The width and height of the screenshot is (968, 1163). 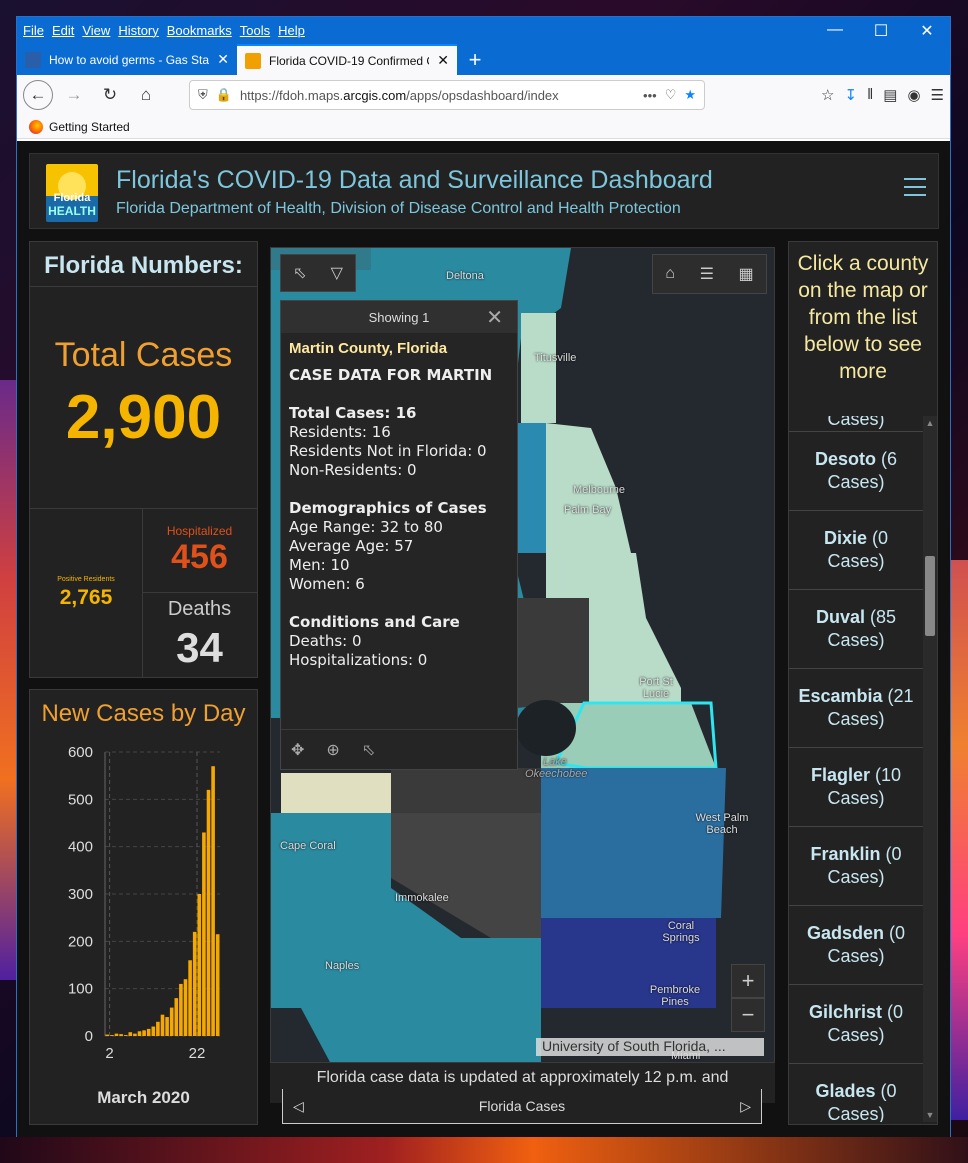 I want to click on scroll-up-icon: ▲, so click(x=930, y=423).